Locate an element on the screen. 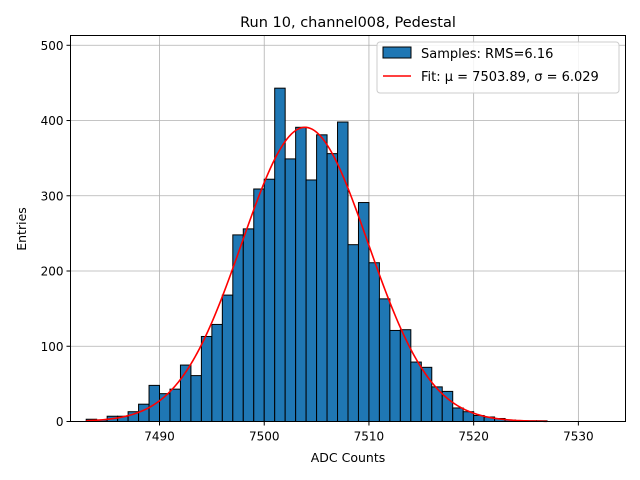 The width and height of the screenshot is (640, 480). y-tick-label: 100 is located at coordinates (52, 347).